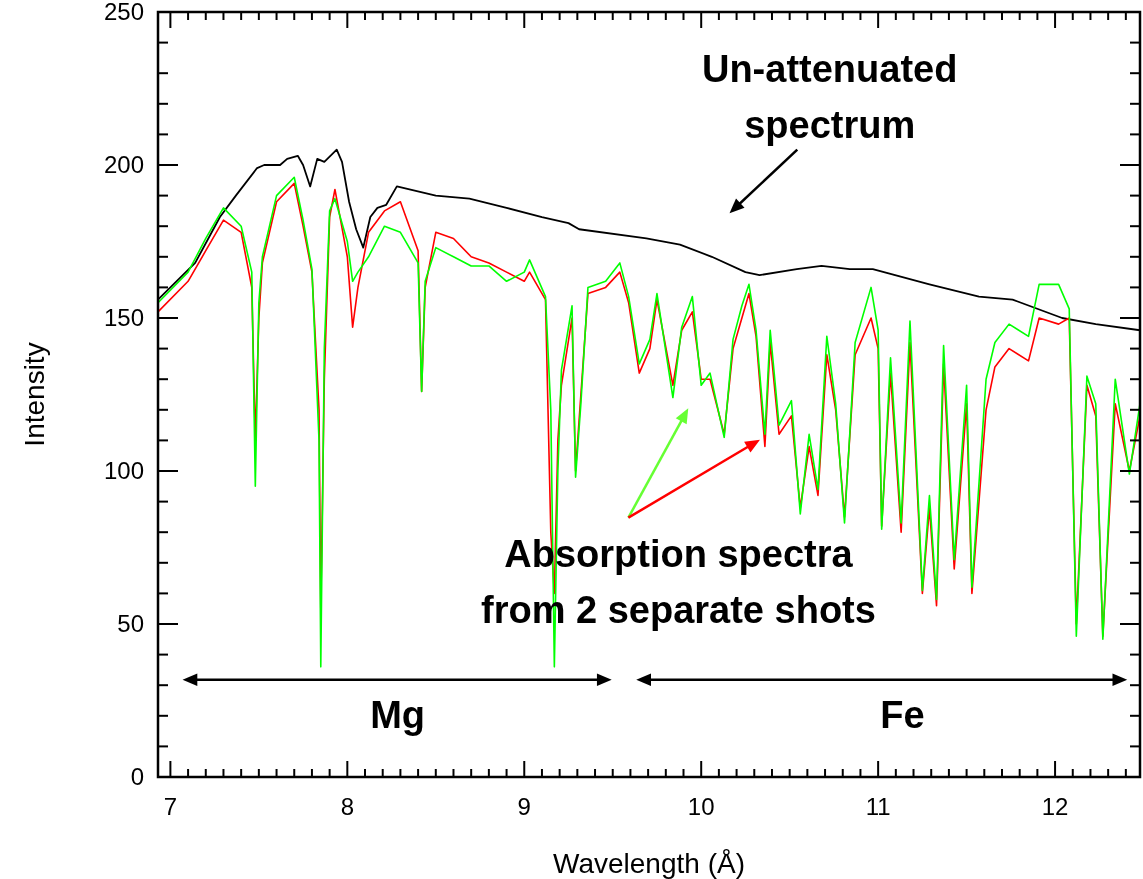 This screenshot has width=1143, height=879. I want to click on y-tick-label: 200, so click(123, 164).